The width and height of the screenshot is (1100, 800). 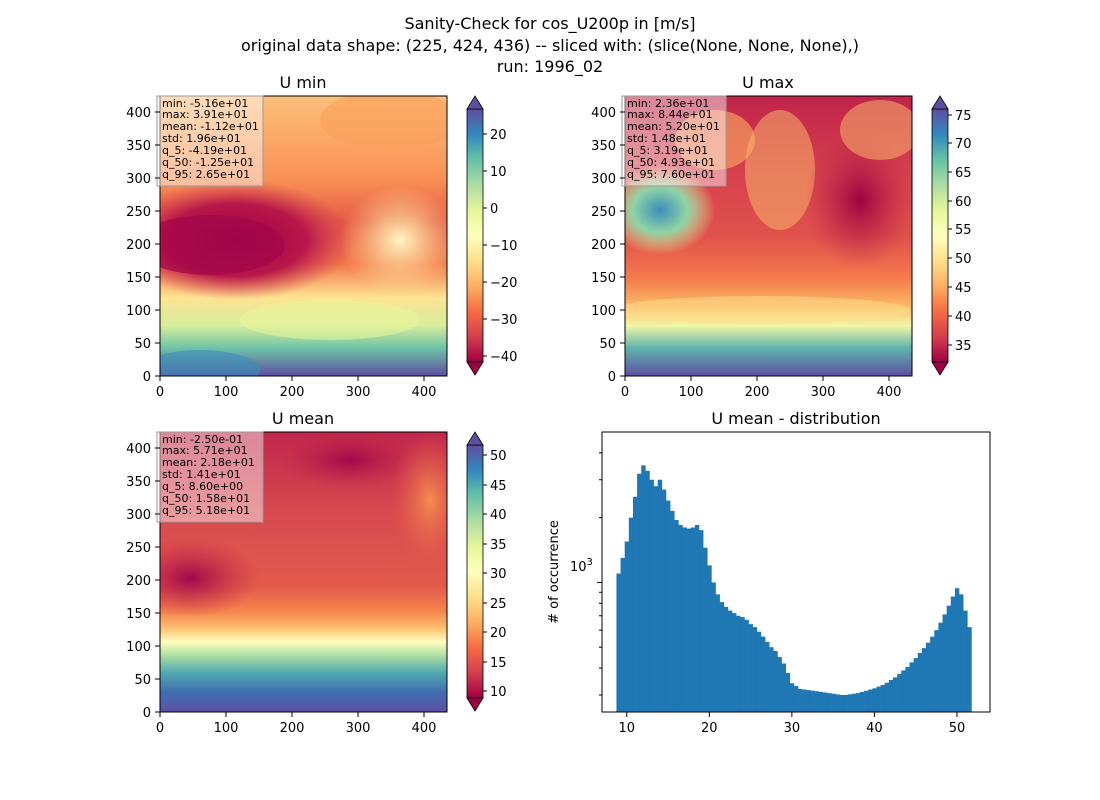 I want to click on y-tick-label: 50, so click(x=142, y=344).